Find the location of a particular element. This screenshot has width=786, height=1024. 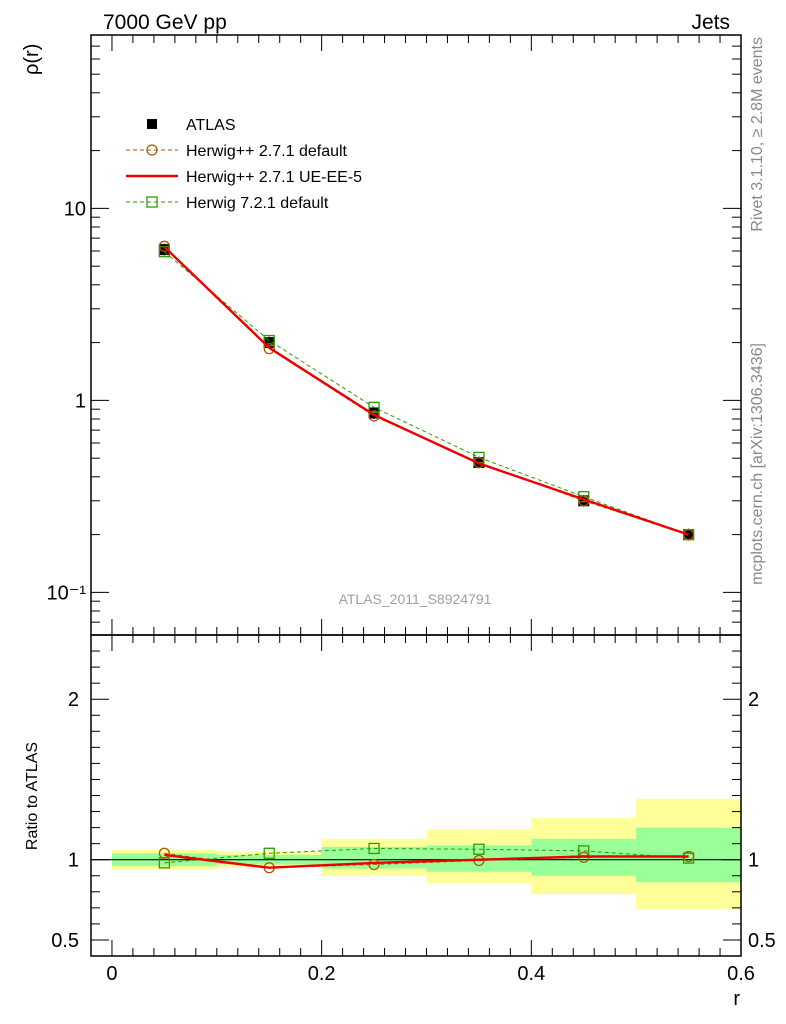

x-tick-label: 0.6 is located at coordinates (741, 974).